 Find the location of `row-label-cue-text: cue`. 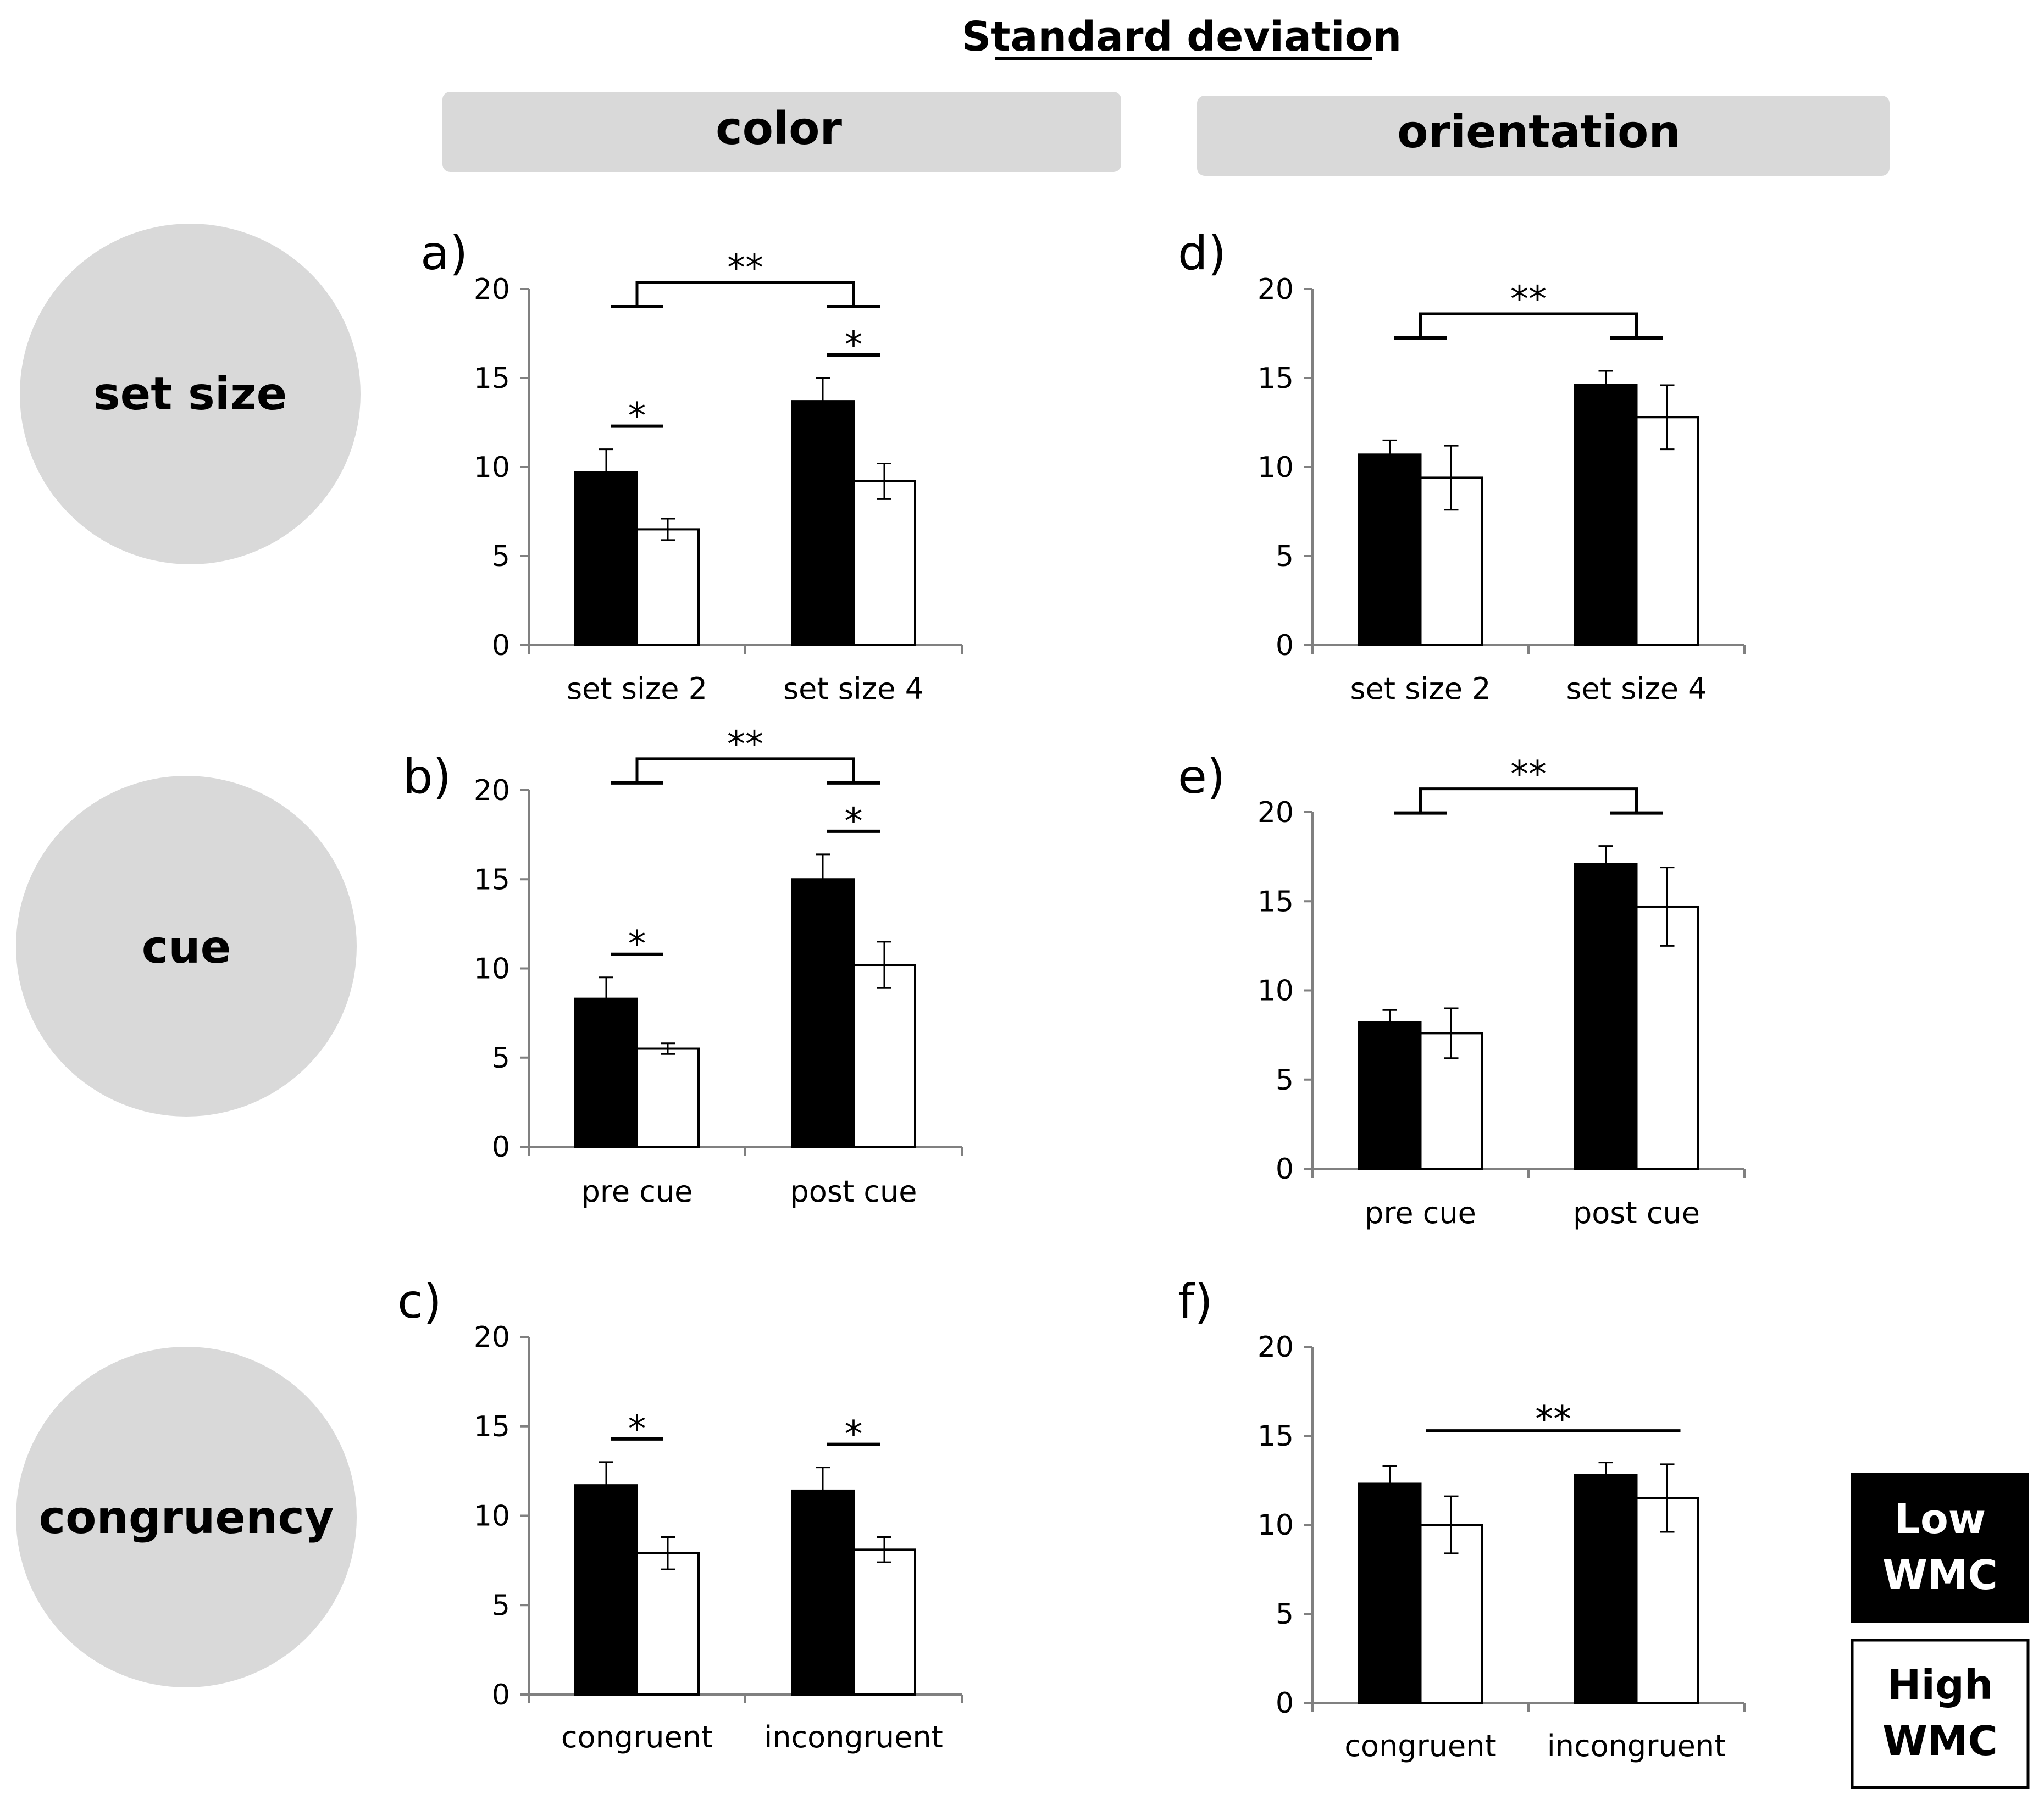

row-label-cue-text: cue is located at coordinates (186, 947).